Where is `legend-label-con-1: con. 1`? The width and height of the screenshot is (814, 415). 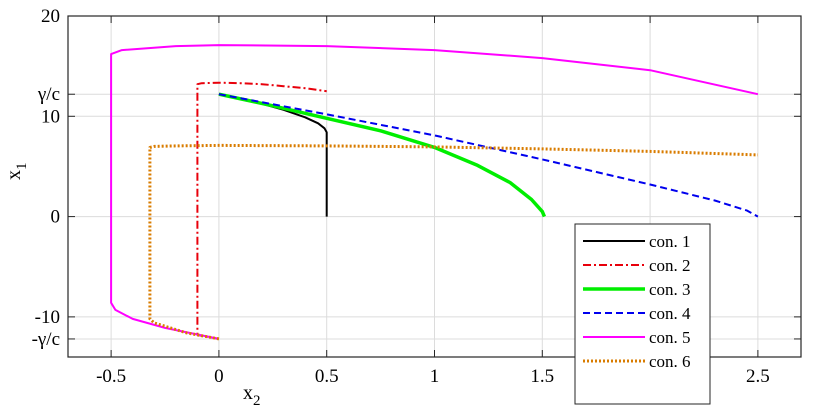 legend-label-con-1: con. 1 is located at coordinates (670, 241).